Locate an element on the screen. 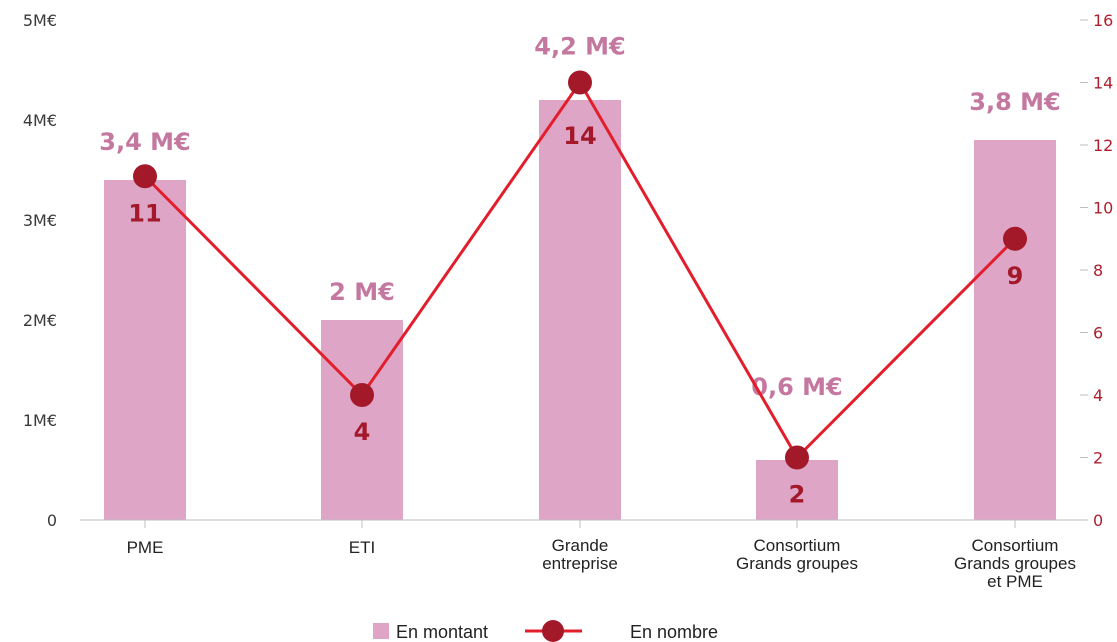  category-label: Grande entreprise is located at coordinates (580, 554).